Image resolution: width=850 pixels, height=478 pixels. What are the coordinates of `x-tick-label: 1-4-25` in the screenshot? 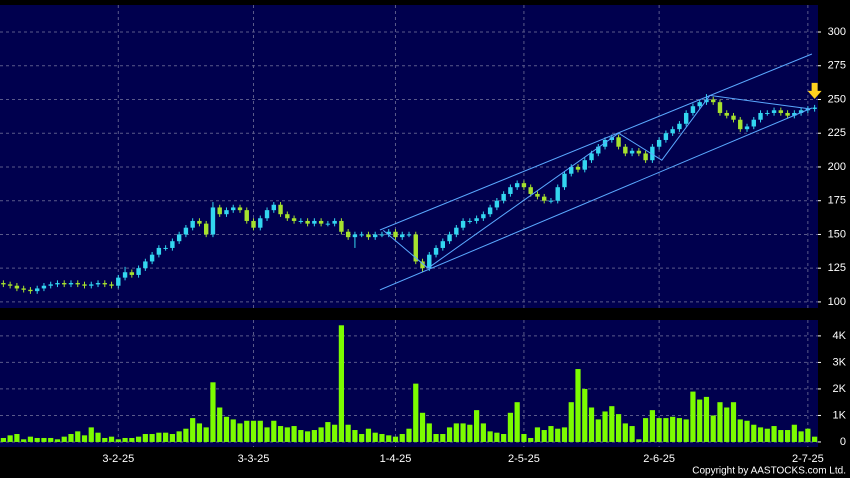 It's located at (396, 459).